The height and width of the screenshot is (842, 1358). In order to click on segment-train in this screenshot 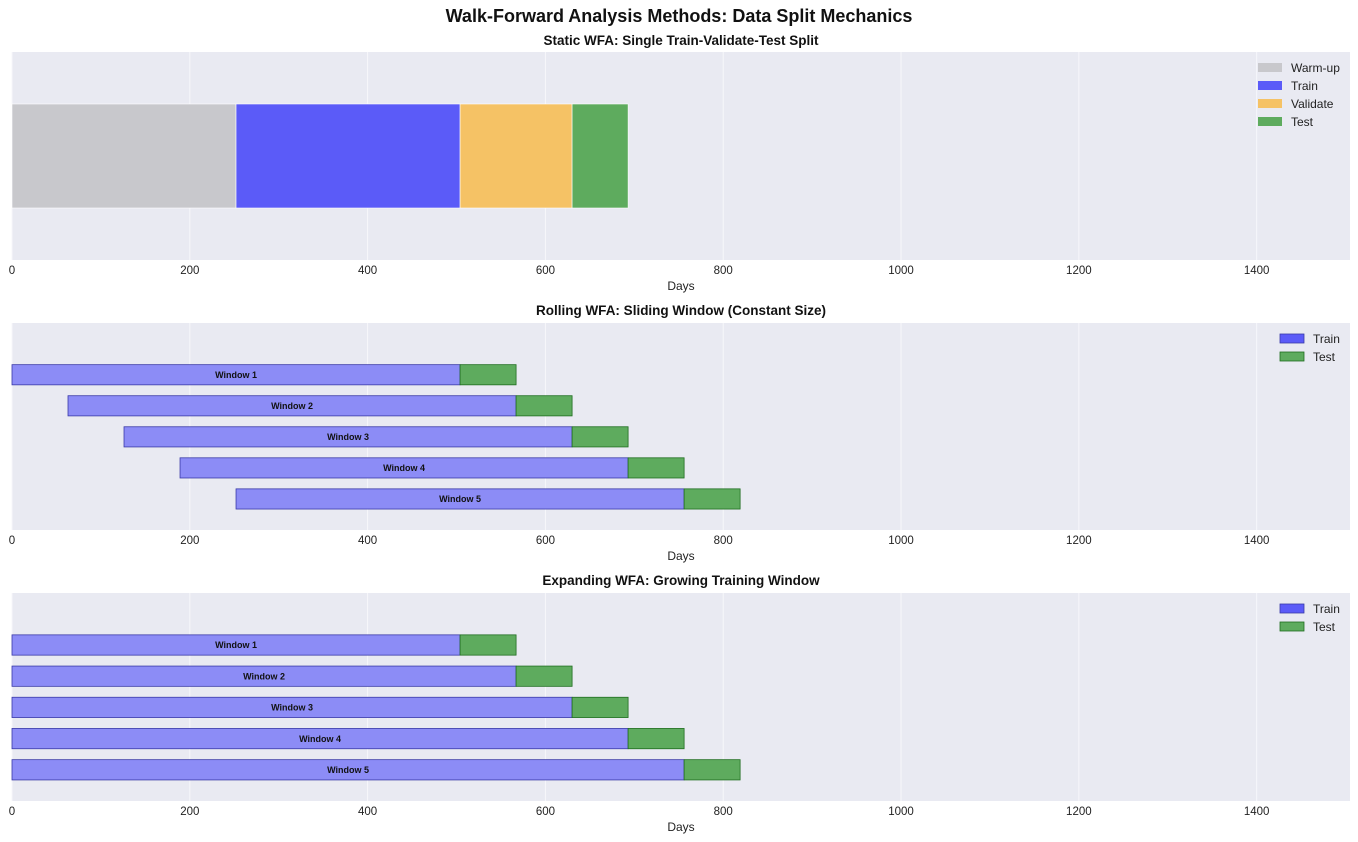, I will do `click(348, 156)`.